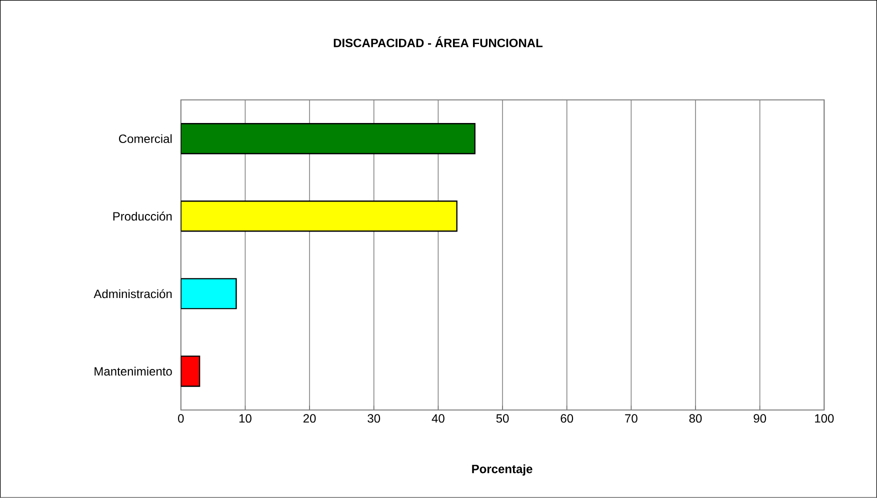  What do you see at coordinates (695, 418) in the screenshot?
I see `x-tick-label: 80` at bounding box center [695, 418].